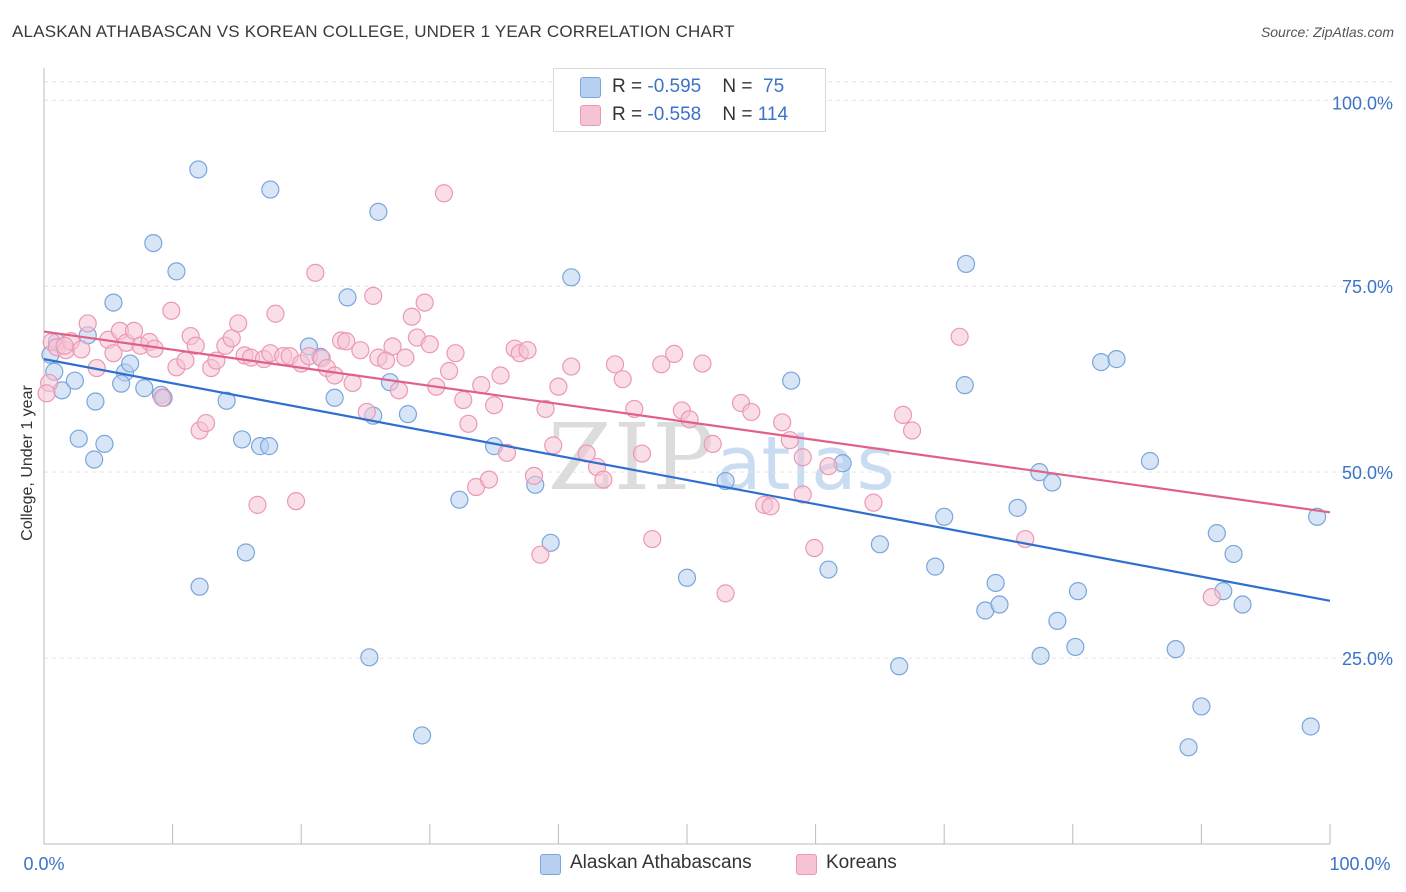 The height and width of the screenshot is (892, 1406). What do you see at coordinates (590, 115) in the screenshot?
I see `stats-swatch-koreans` at bounding box center [590, 115].